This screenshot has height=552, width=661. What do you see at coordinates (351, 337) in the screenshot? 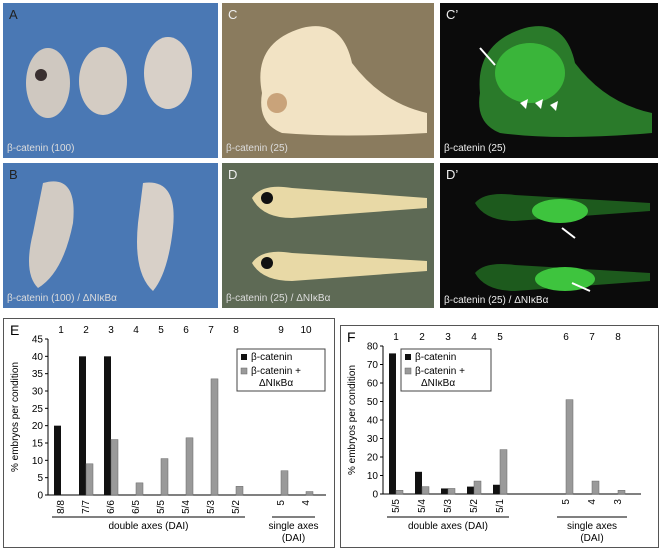
I see `panel-letter: F` at bounding box center [351, 337].